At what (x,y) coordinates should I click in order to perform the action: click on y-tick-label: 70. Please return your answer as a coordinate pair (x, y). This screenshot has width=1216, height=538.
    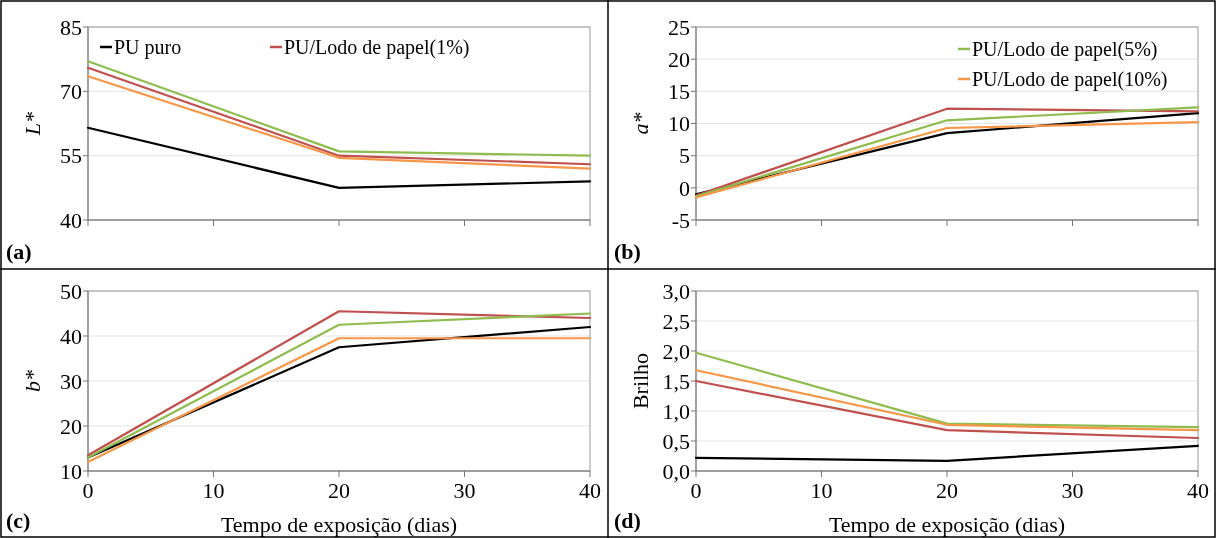
    Looking at the image, I should click on (71, 92).